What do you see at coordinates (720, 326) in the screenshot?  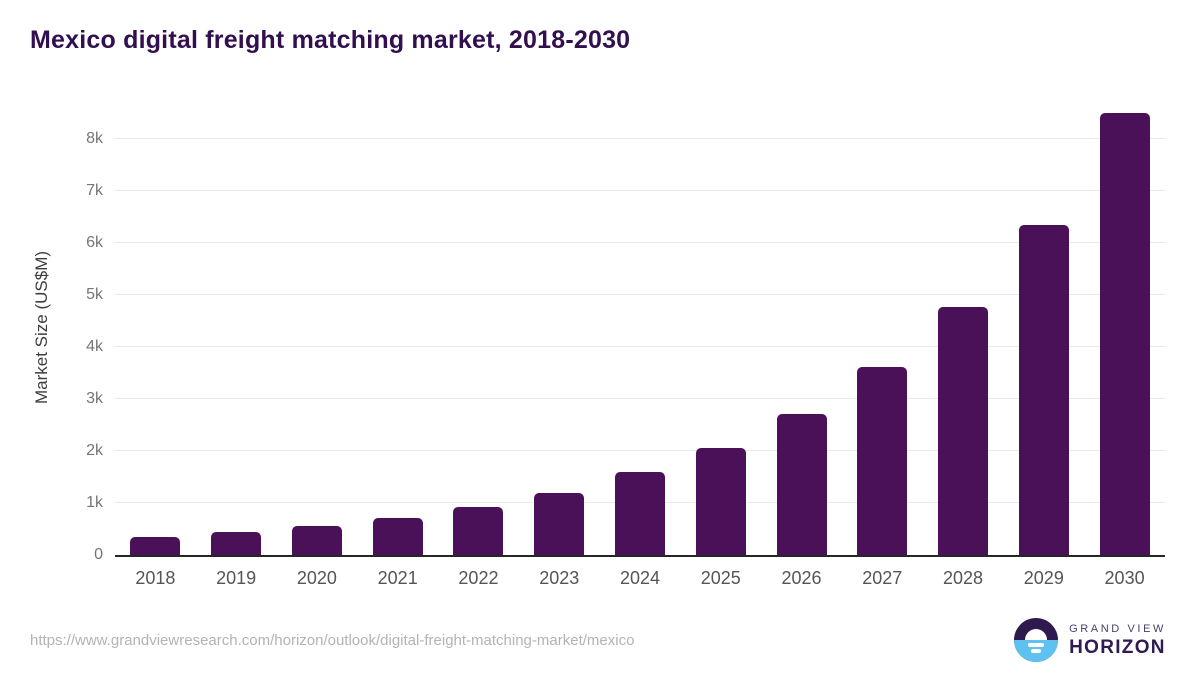 I see `bar-slot-2025` at bounding box center [720, 326].